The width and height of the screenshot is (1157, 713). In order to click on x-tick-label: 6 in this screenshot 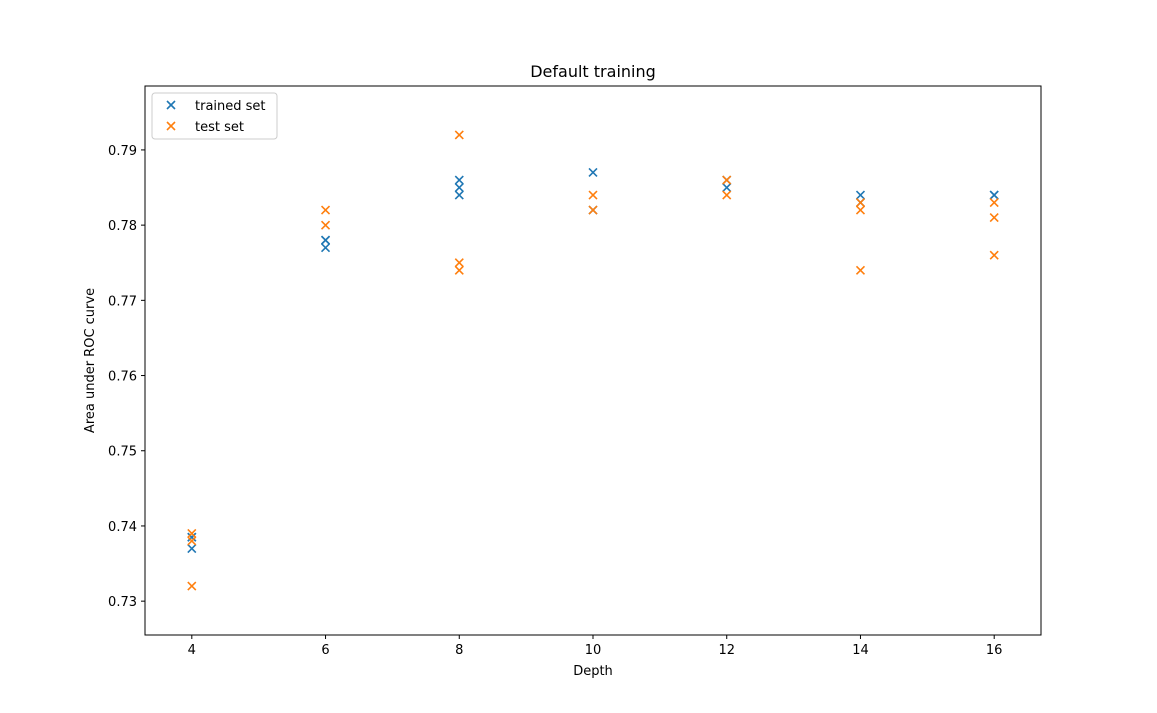, I will do `click(325, 650)`.